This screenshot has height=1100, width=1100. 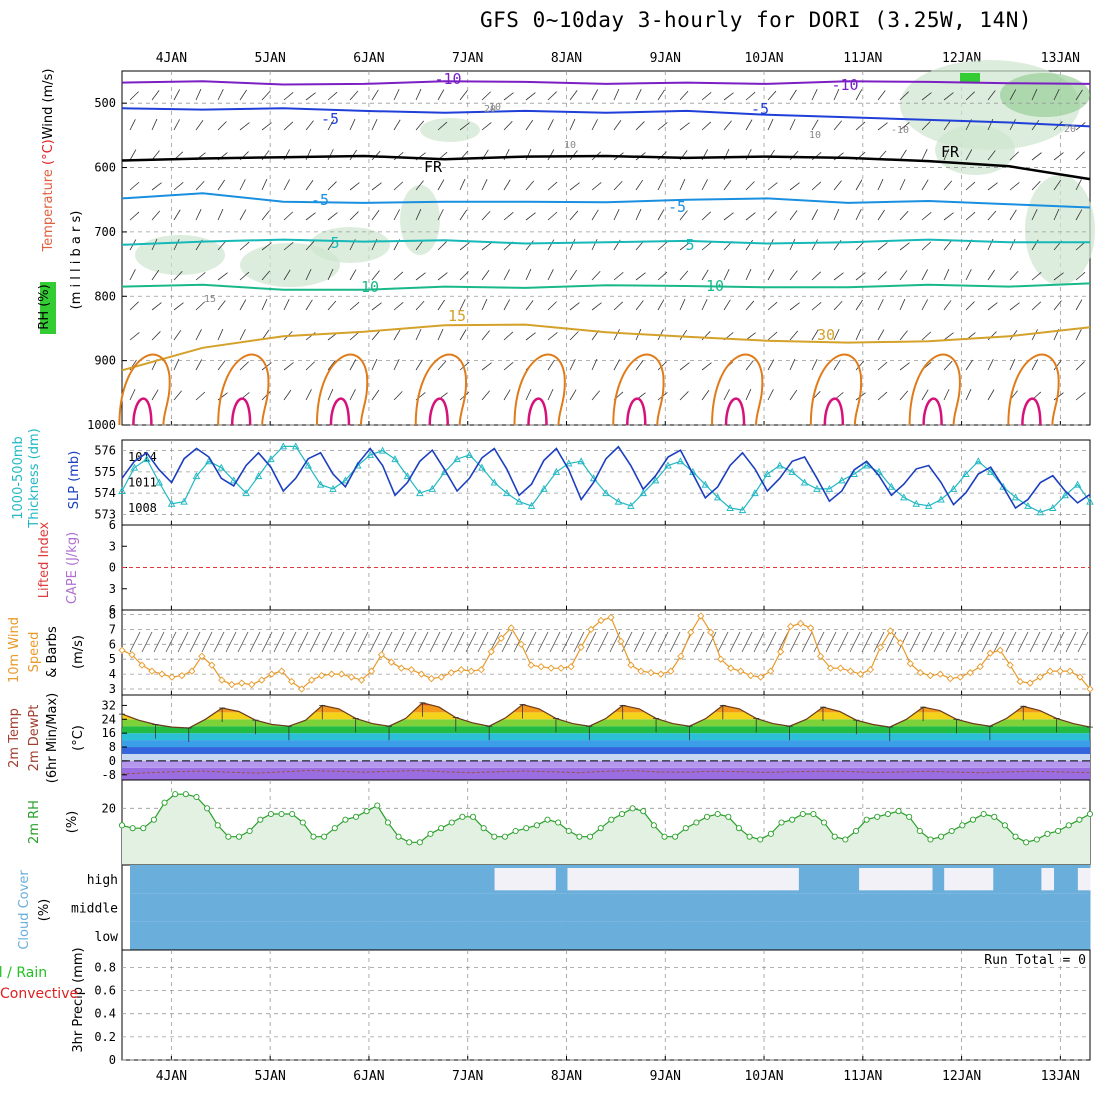 I want to click on contour-label: -5, so click(x=330, y=119).